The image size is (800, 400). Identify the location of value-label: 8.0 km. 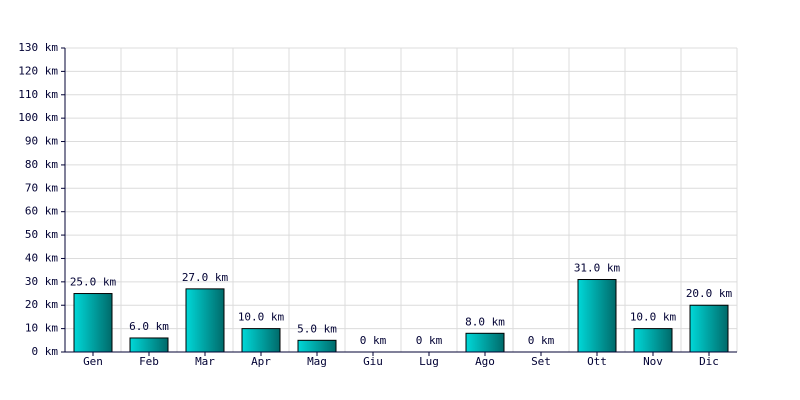
(485, 321).